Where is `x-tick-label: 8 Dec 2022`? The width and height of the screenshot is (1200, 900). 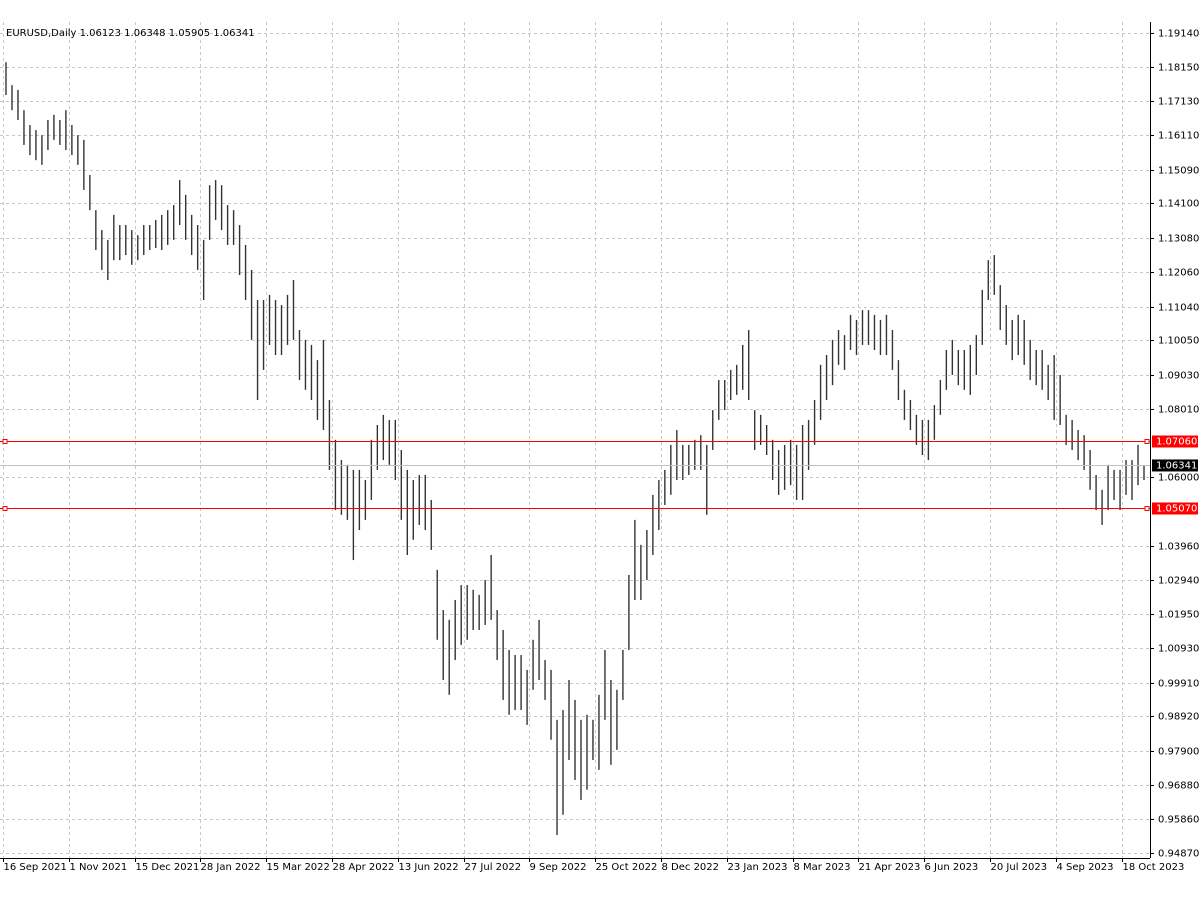
x-tick-label: 8 Dec 2022 is located at coordinates (691, 867).